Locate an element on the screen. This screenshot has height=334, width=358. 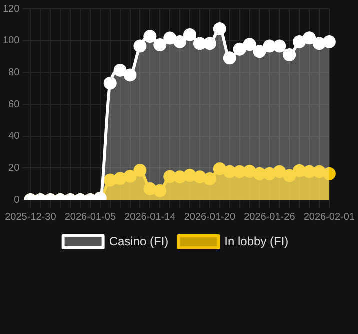
y-tick-label: 20 is located at coordinates (14, 168).